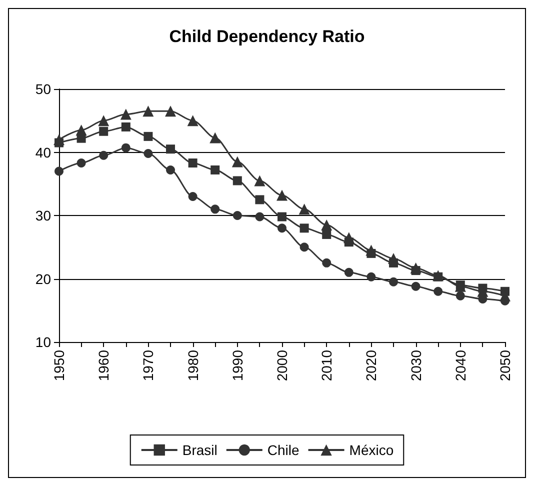  What do you see at coordinates (59, 366) in the screenshot?
I see `x-tick-label: 1950` at bounding box center [59, 366].